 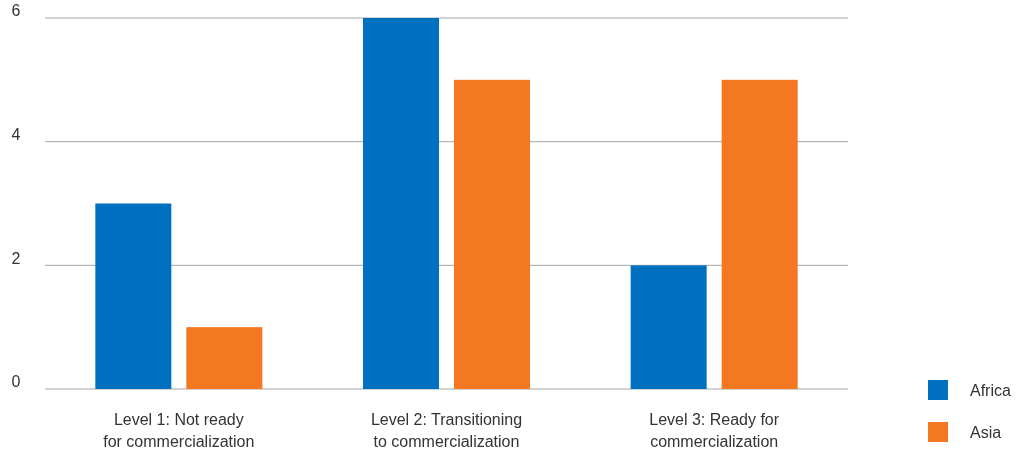 What do you see at coordinates (16, 382) in the screenshot?
I see `y-tick-label: 0` at bounding box center [16, 382].